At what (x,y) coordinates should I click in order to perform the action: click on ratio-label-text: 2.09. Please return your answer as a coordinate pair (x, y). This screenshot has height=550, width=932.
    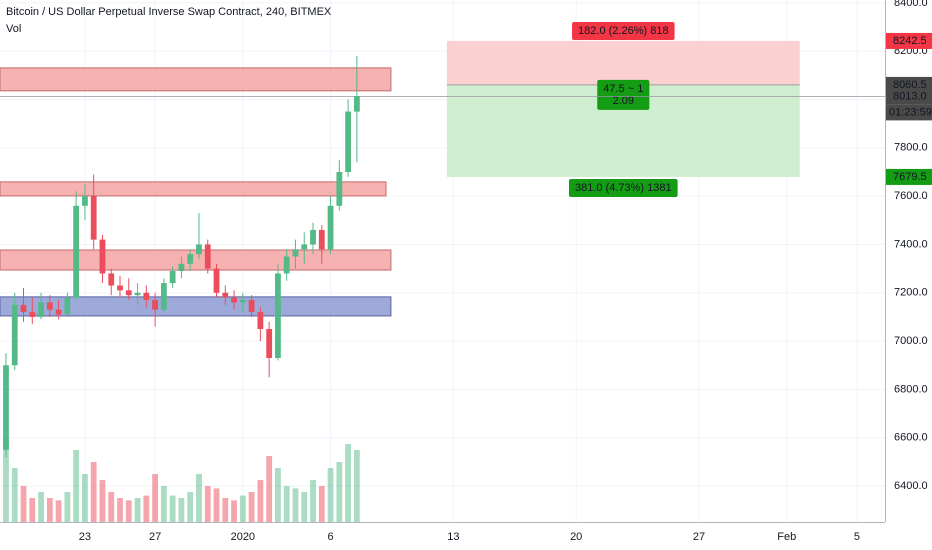
    Looking at the image, I should click on (623, 101).